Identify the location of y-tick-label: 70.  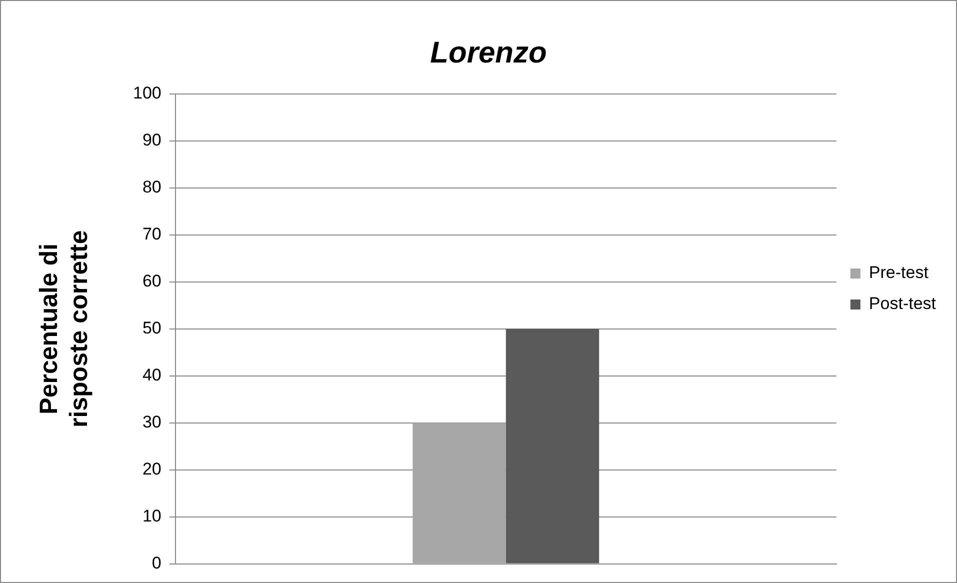
(152, 234).